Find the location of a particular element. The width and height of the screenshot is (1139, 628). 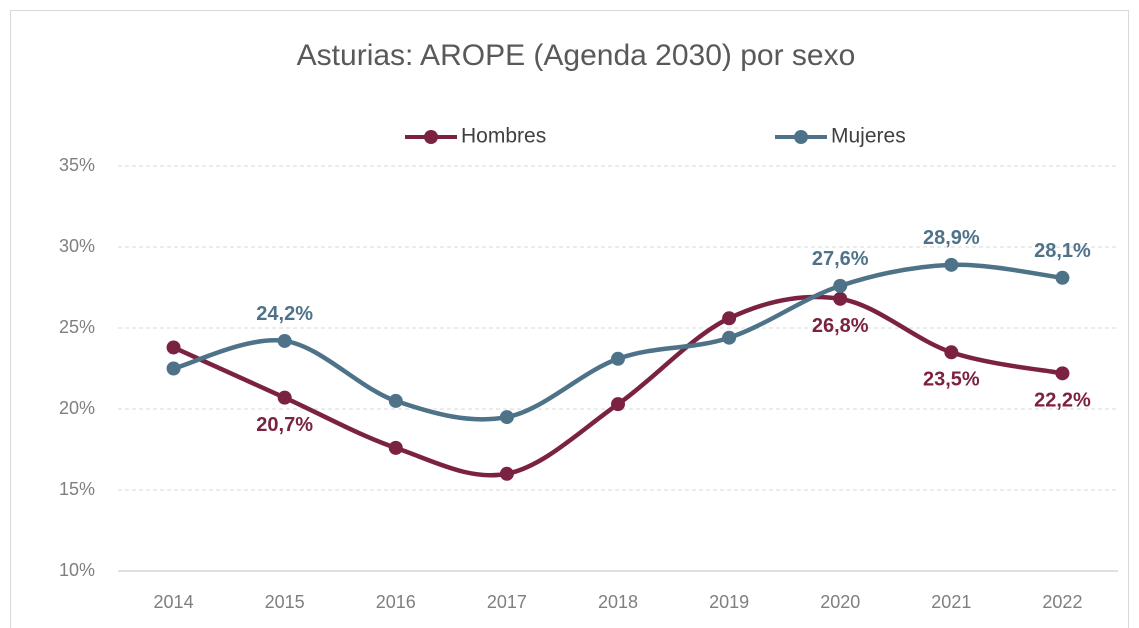

x-tick-label: 2017 is located at coordinates (507, 602).